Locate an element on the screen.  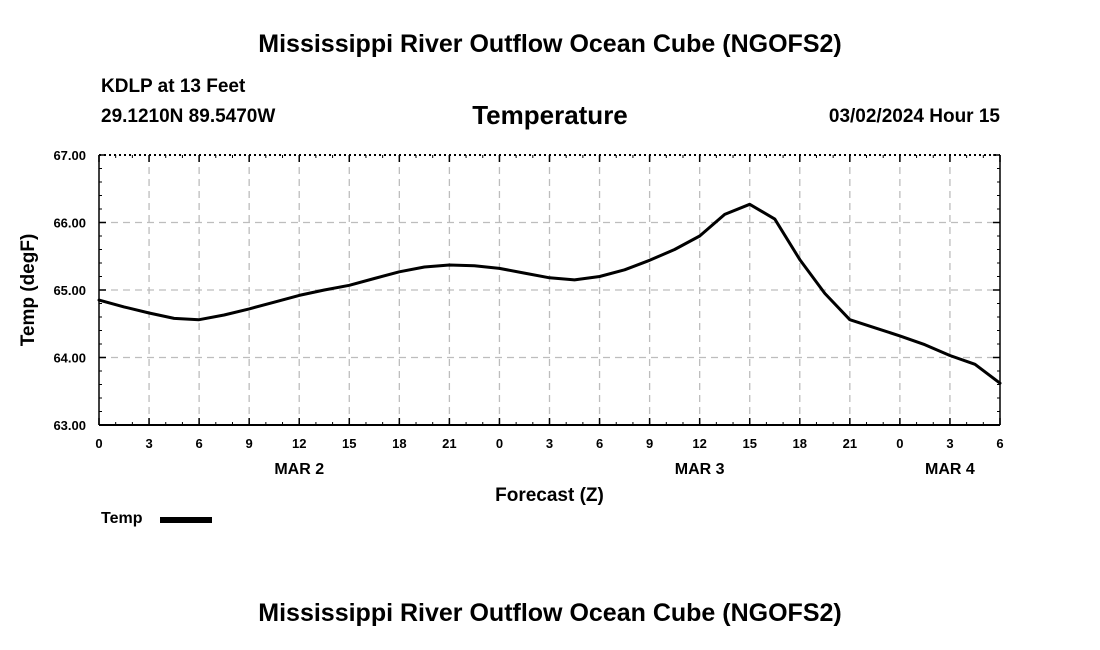
day-label: MAR 2 is located at coordinates (299, 469).